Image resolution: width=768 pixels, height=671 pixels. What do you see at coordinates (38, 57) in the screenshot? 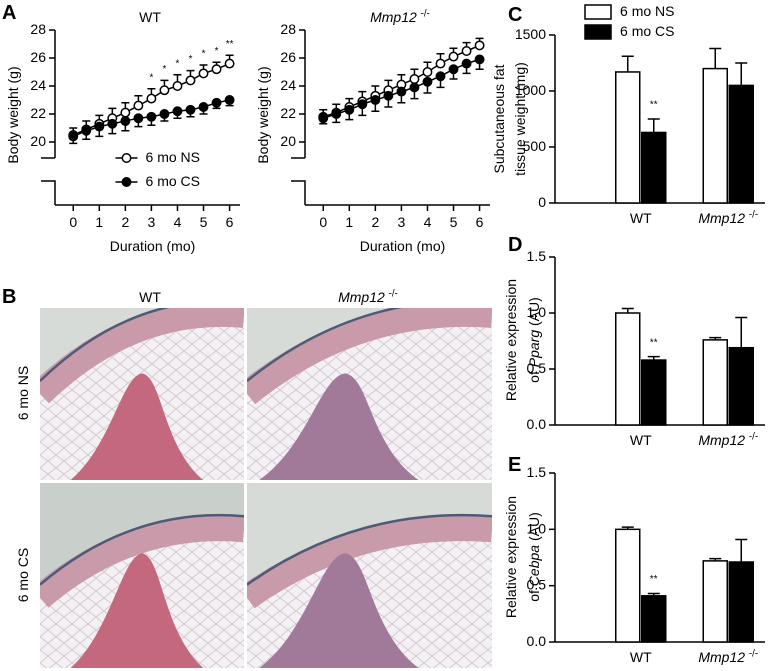
I see `y-tick-label: 26` at bounding box center [38, 57].